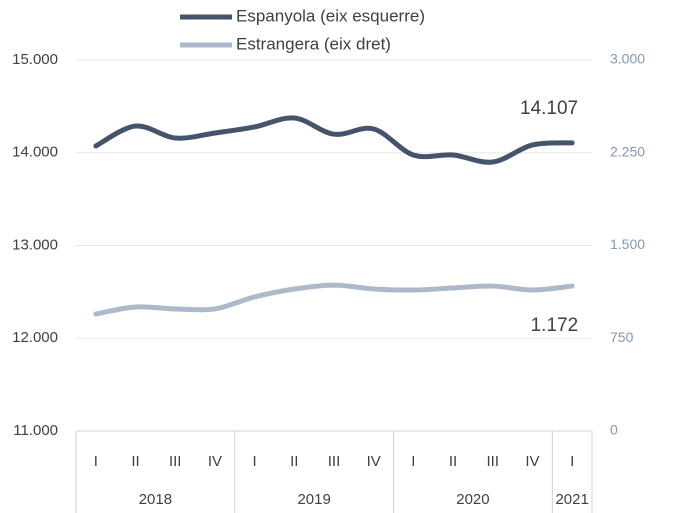 The width and height of the screenshot is (676, 513). What do you see at coordinates (549, 108) in the screenshot?
I see `data-label: 14.107` at bounding box center [549, 108].